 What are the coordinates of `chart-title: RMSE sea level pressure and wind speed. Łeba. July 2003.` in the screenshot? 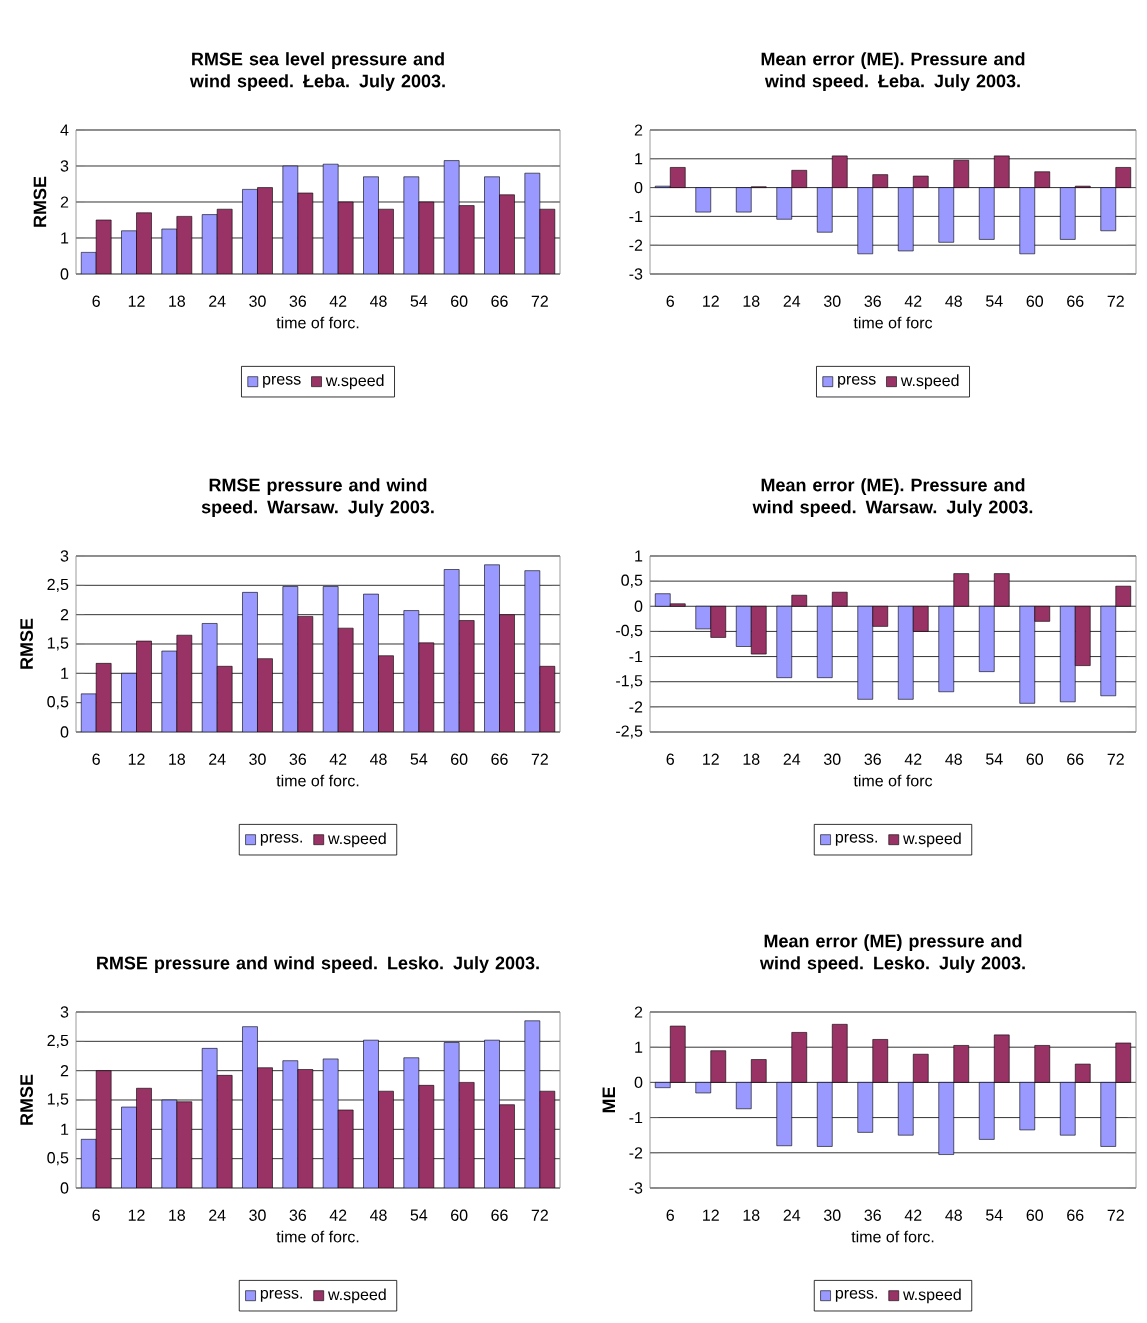 It's located at (317, 71).